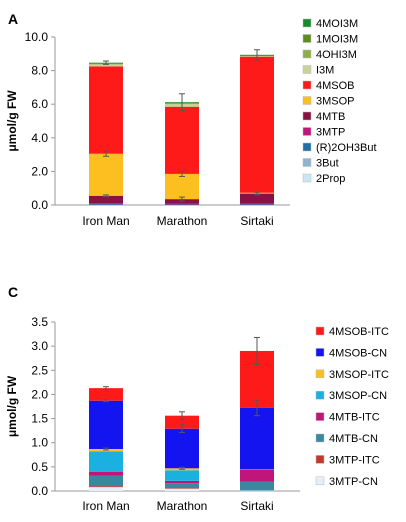  What do you see at coordinates (353, 482) in the screenshot?
I see `panel-c-legend-entry: 3MTP-CN` at bounding box center [353, 482].